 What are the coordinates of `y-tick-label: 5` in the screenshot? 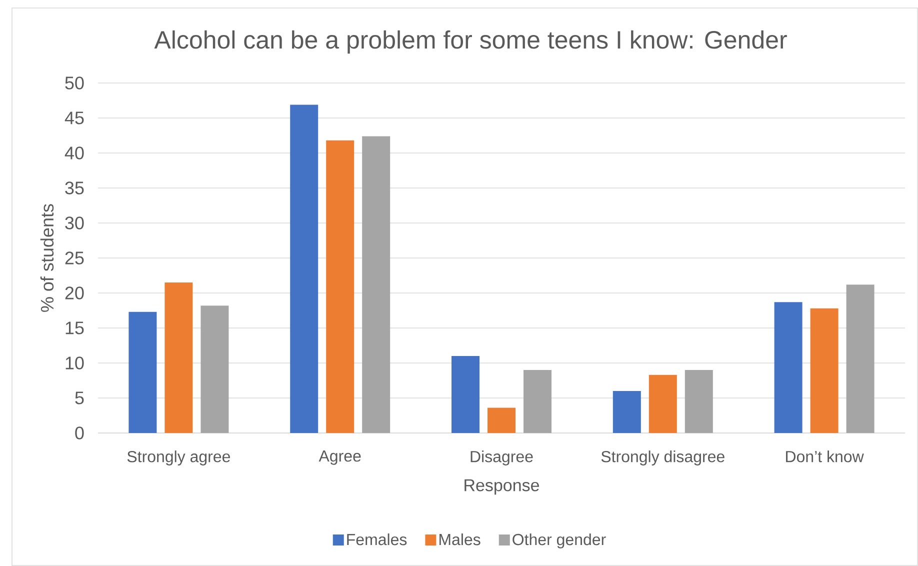 It's located at (79, 398).